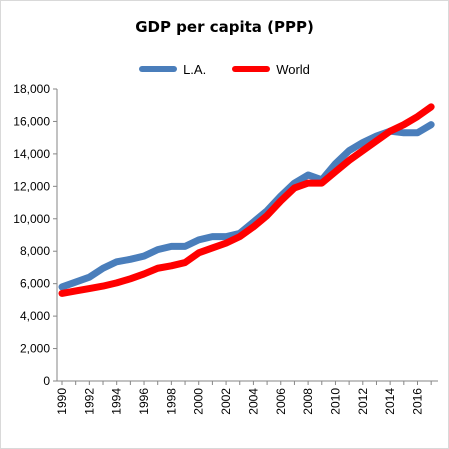 This screenshot has height=449, width=449. Describe the element at coordinates (144, 401) in the screenshot. I see `x-tick-label: 1996` at that location.